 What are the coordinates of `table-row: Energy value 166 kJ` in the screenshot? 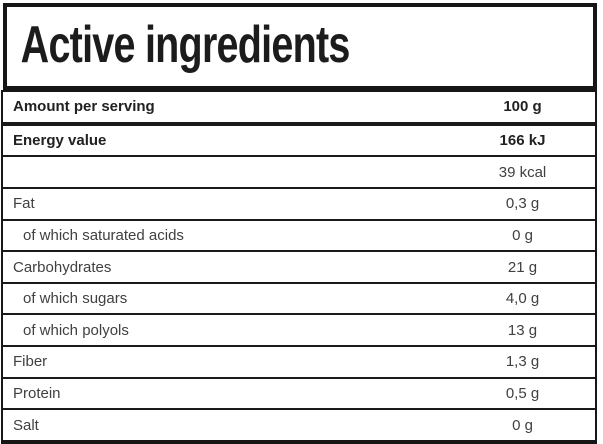 It's located at (299, 141).